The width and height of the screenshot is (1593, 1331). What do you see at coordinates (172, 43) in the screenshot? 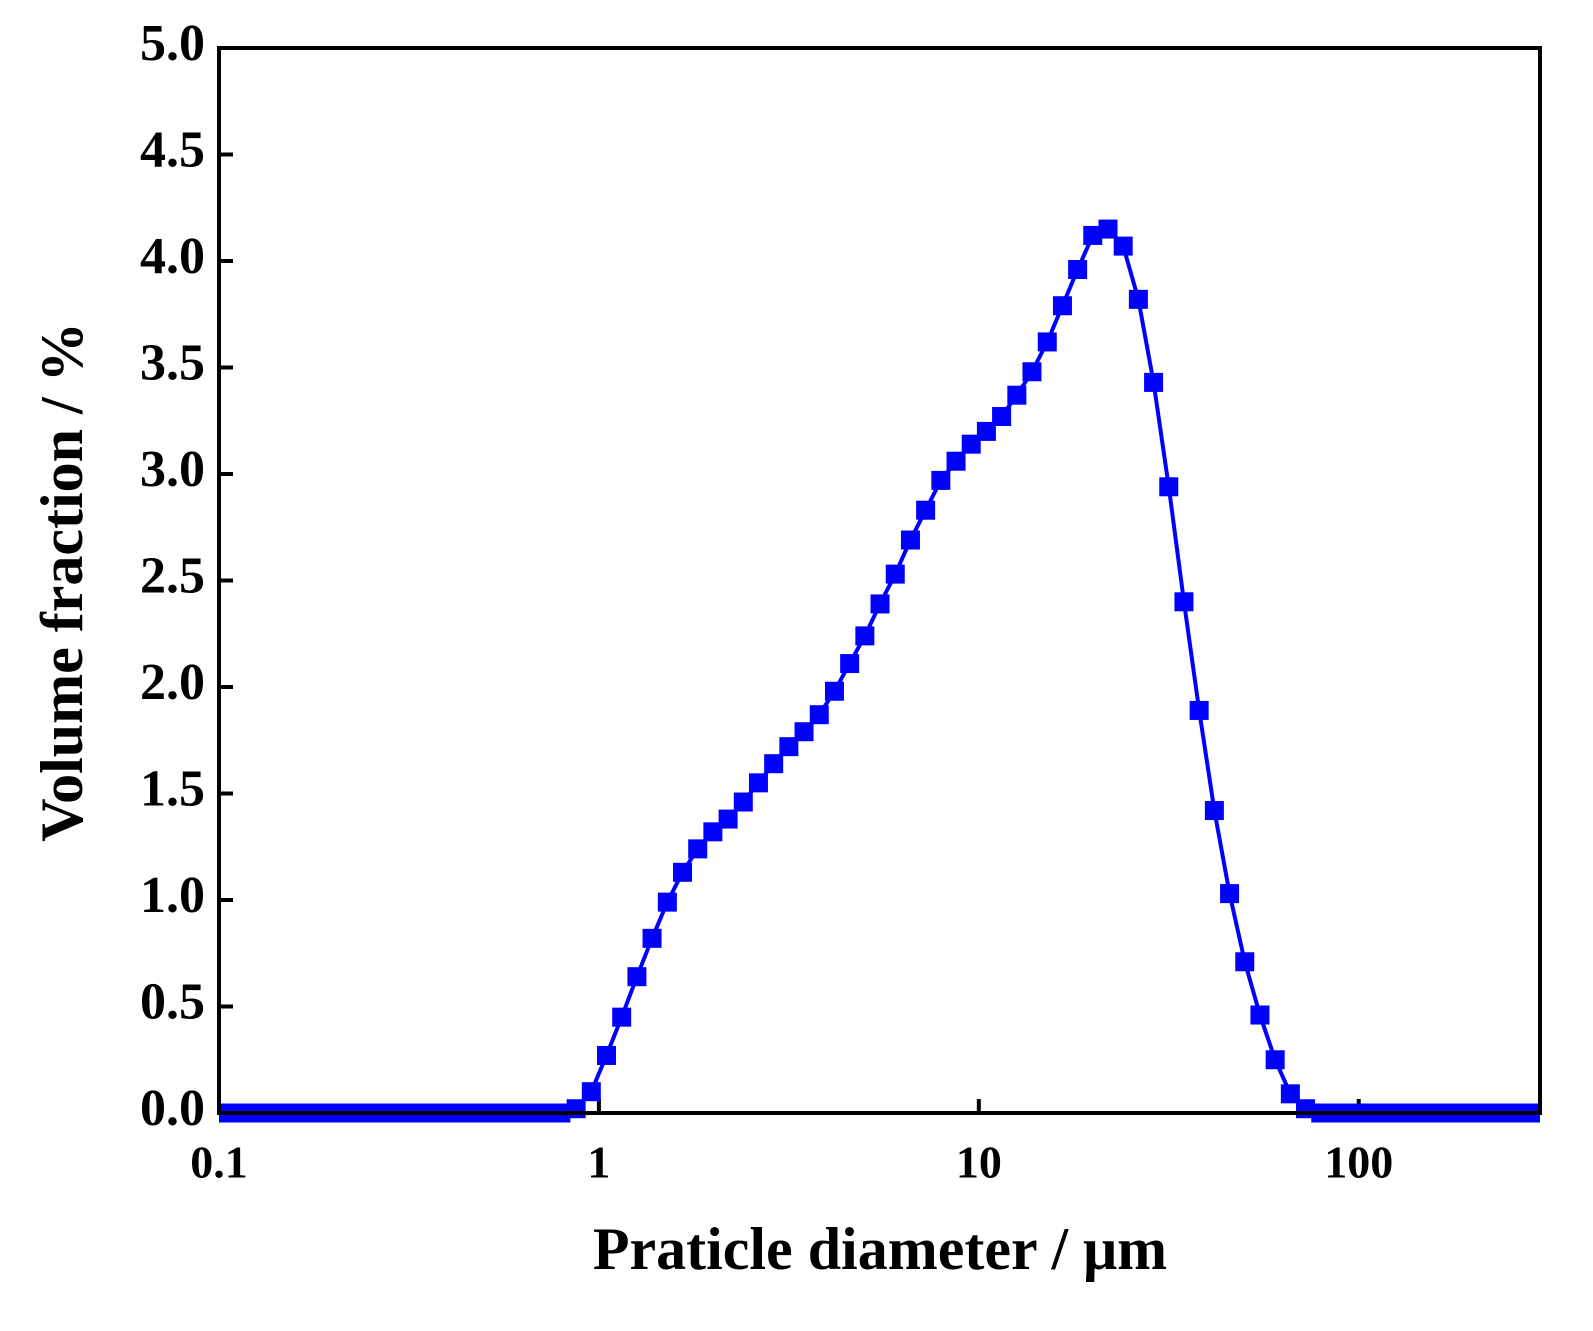
I see `y-tick-label: 5.0` at bounding box center [172, 43].